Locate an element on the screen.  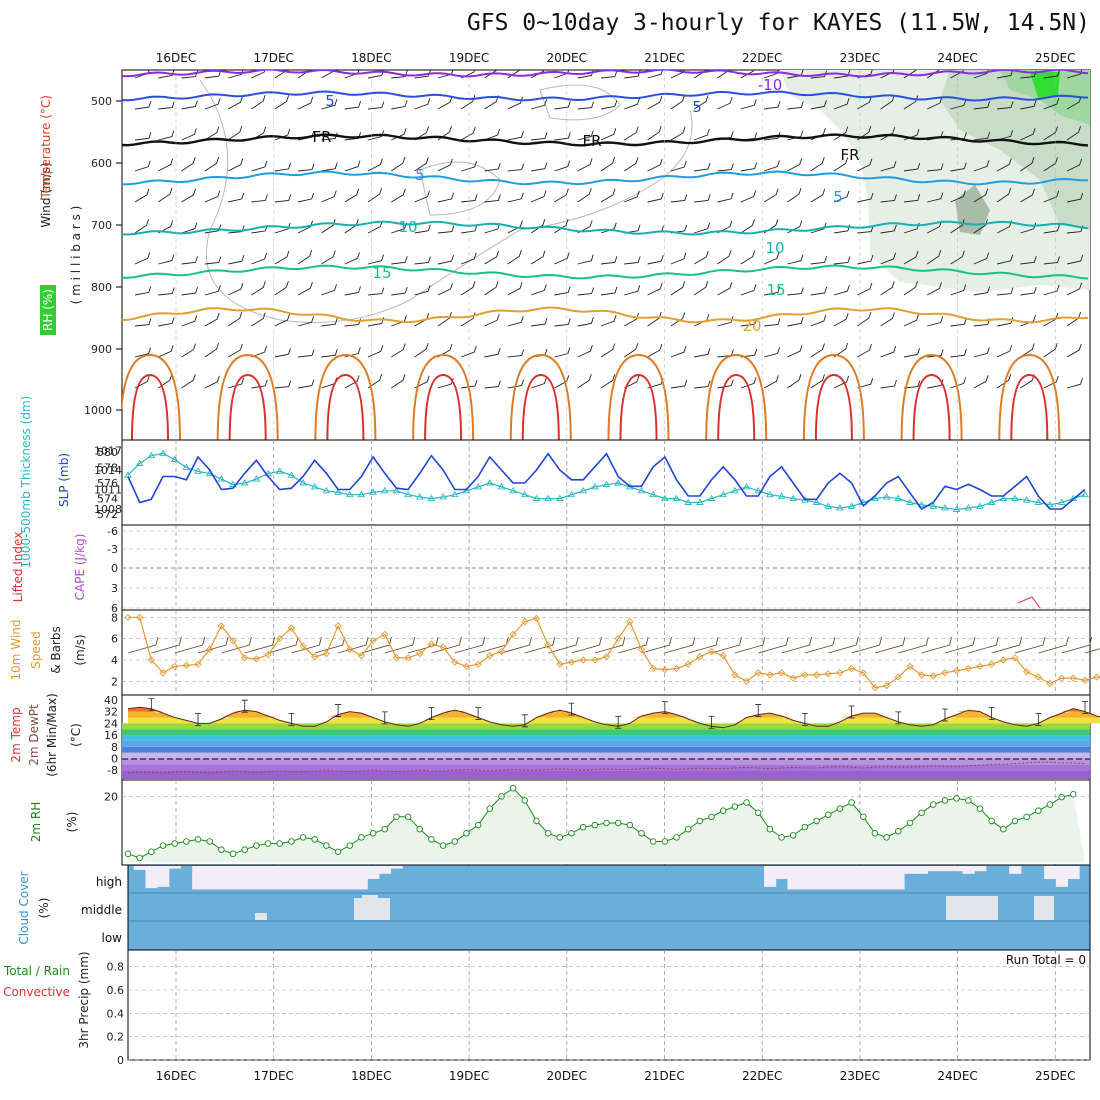
temperature-tick-label: -8 is located at coordinates (112, 770).